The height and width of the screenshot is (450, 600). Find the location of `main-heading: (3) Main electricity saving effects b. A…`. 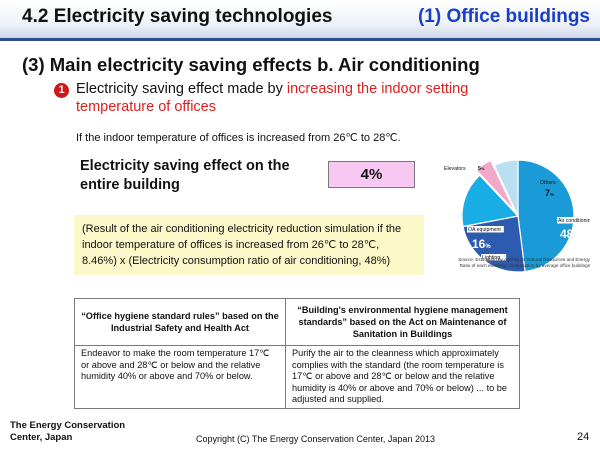

main-heading: (3) Main electricity saving effects b. A… is located at coordinates (251, 64).